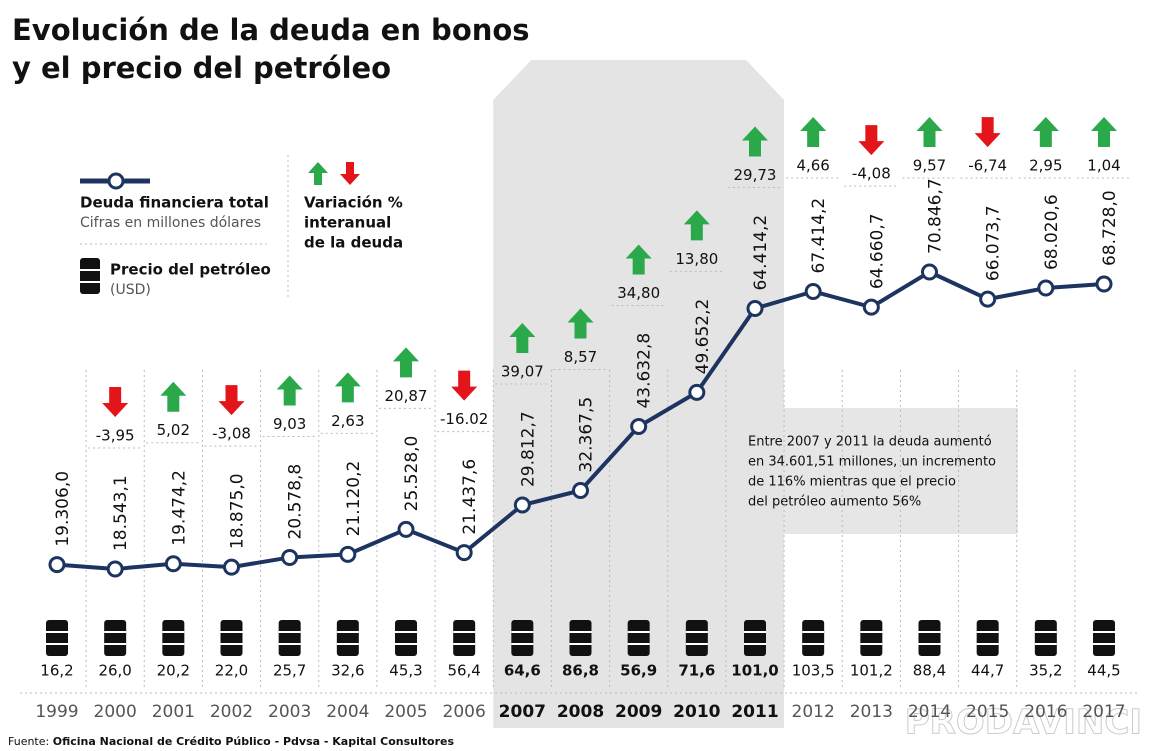  What do you see at coordinates (819, 236) in the screenshot?
I see `debt-label: 67.414,2` at bounding box center [819, 236].